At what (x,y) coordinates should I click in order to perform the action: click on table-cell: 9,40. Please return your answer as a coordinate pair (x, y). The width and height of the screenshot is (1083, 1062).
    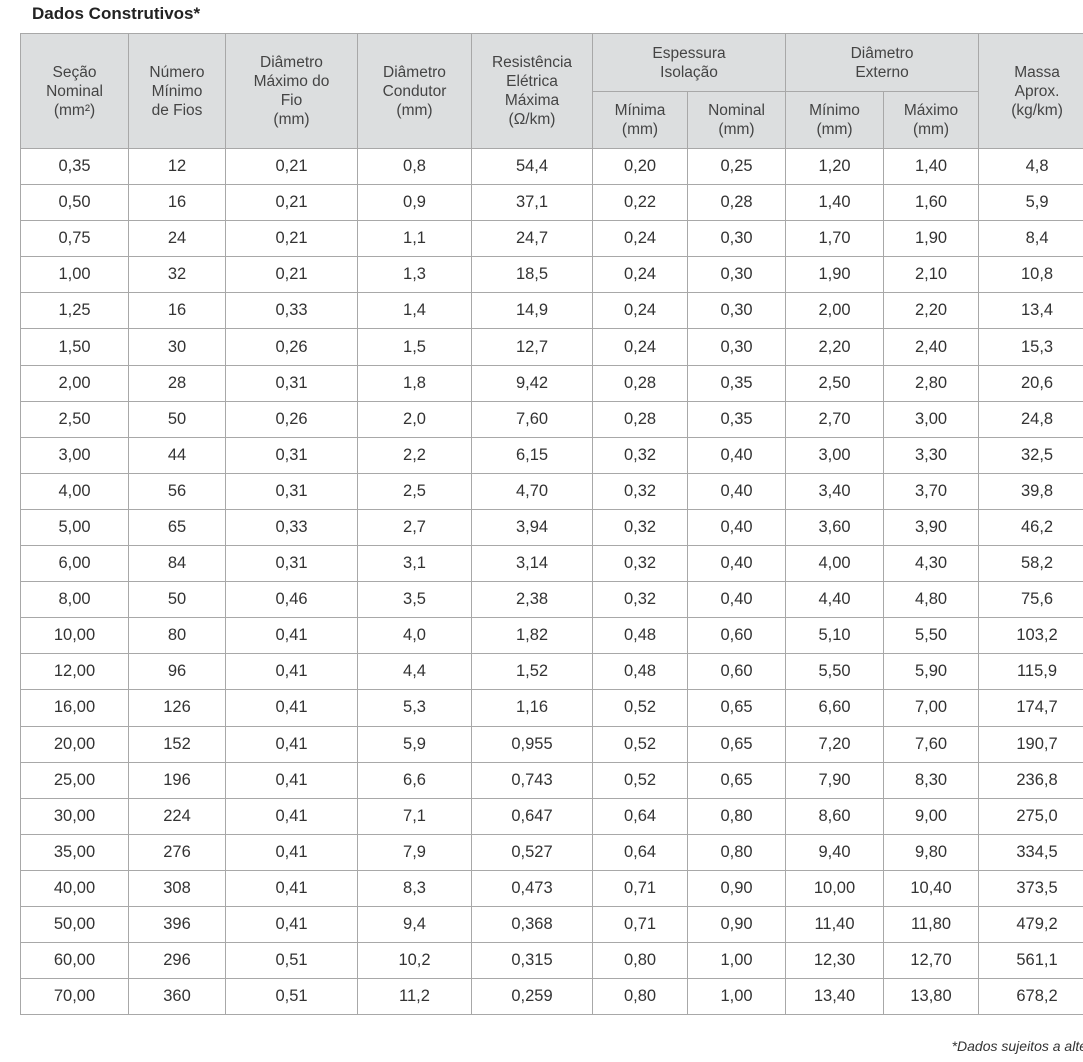
    Looking at the image, I should click on (835, 852).